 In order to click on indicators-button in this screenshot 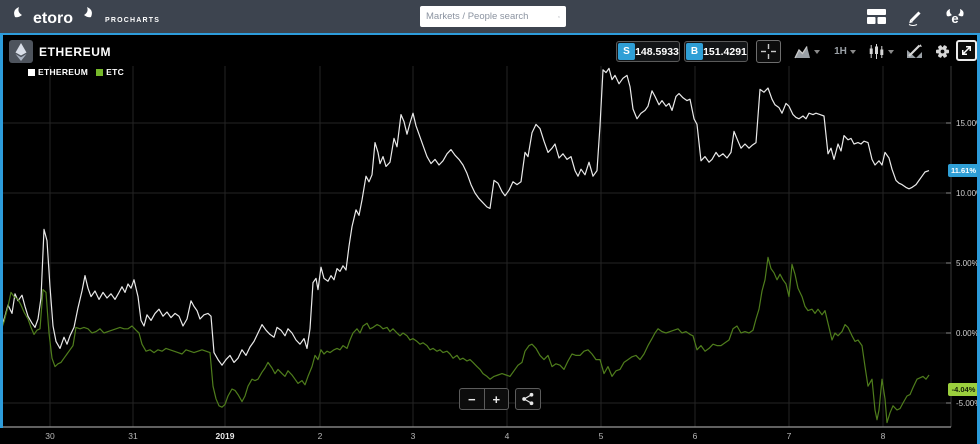, I will do `click(913, 51)`.